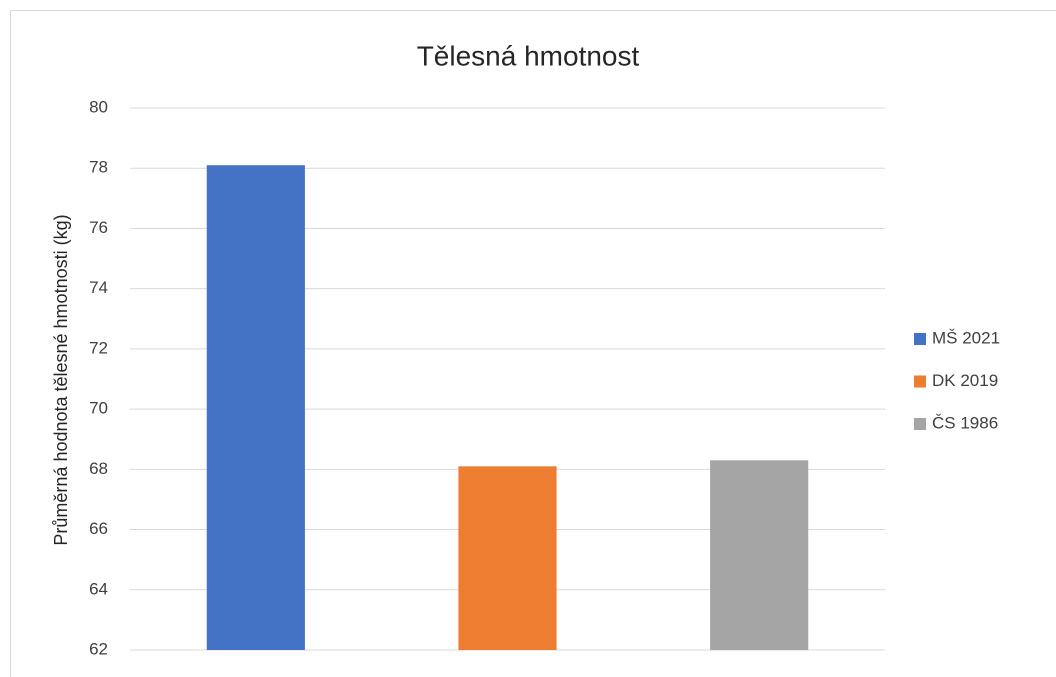 The image size is (1056, 677). What do you see at coordinates (98, 648) in the screenshot?
I see `y-tick-label: 62` at bounding box center [98, 648].